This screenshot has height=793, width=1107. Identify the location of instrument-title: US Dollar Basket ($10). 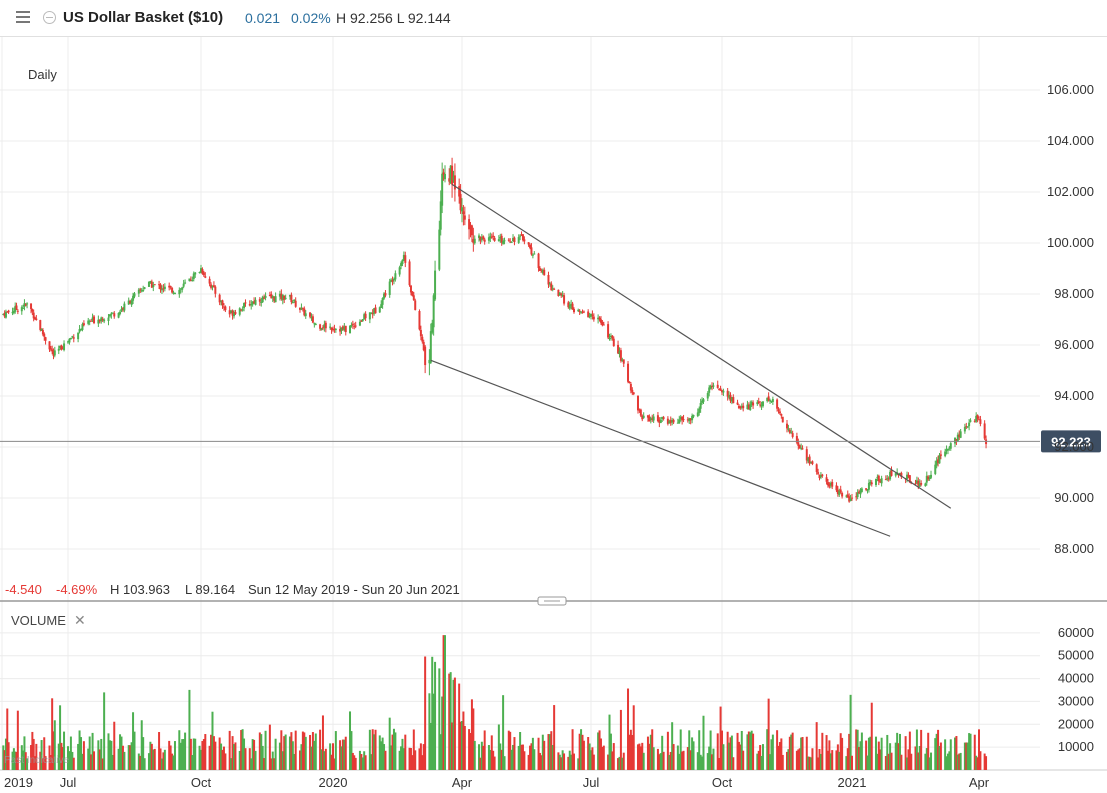
(143, 17).